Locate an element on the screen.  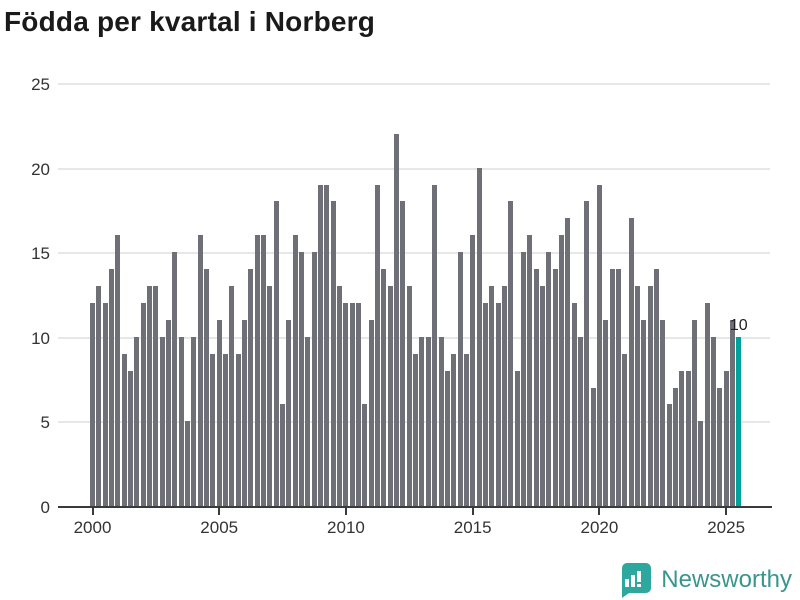
y-axis-label-0: 0 is located at coordinates (45, 507).